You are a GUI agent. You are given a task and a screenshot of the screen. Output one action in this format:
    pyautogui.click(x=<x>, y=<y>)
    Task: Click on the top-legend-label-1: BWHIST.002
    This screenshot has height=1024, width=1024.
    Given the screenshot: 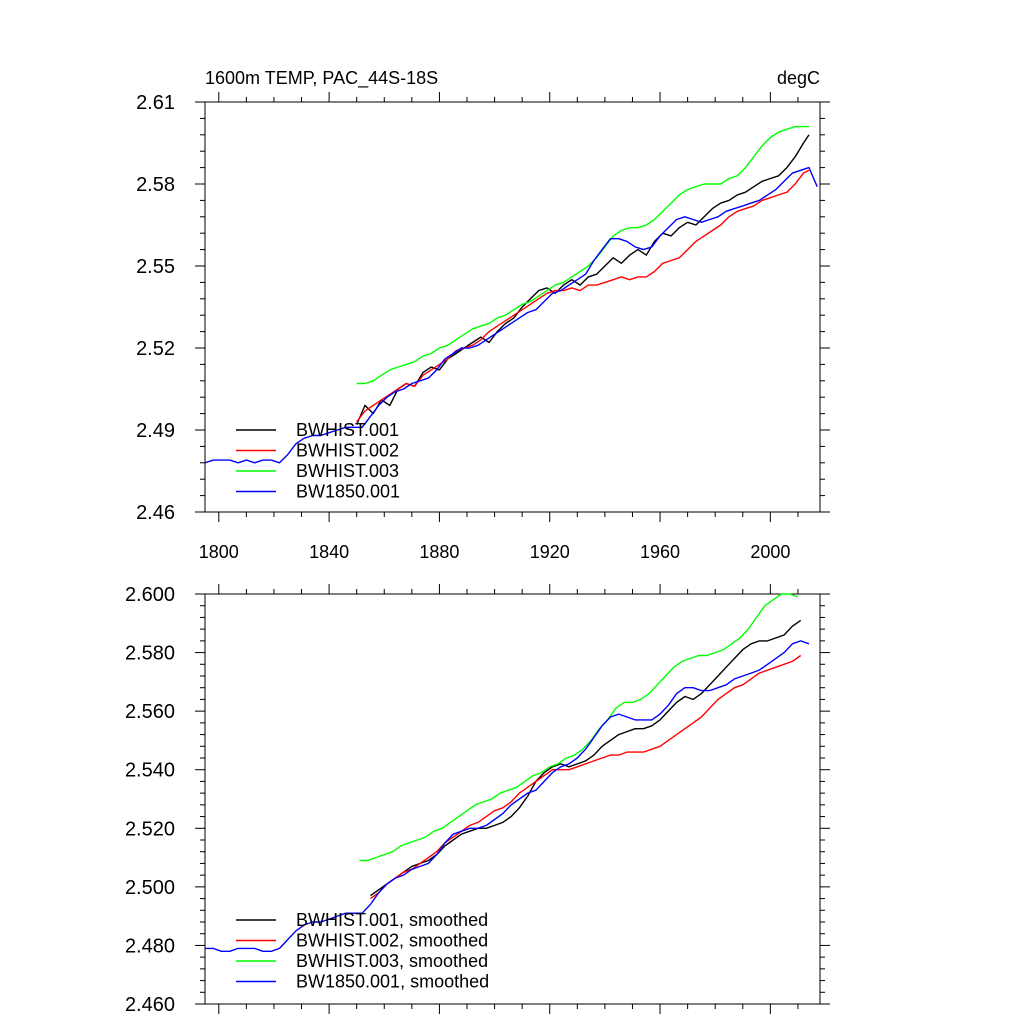 What is the action you would take?
    pyautogui.click(x=347, y=451)
    